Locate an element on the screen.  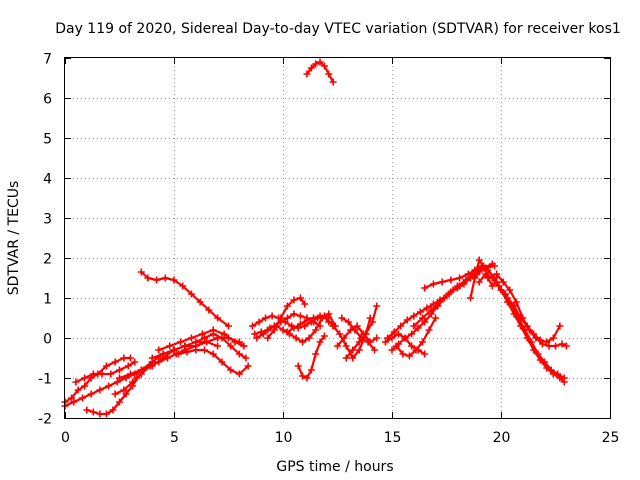
series-arc is located at coordinates (516, 324).